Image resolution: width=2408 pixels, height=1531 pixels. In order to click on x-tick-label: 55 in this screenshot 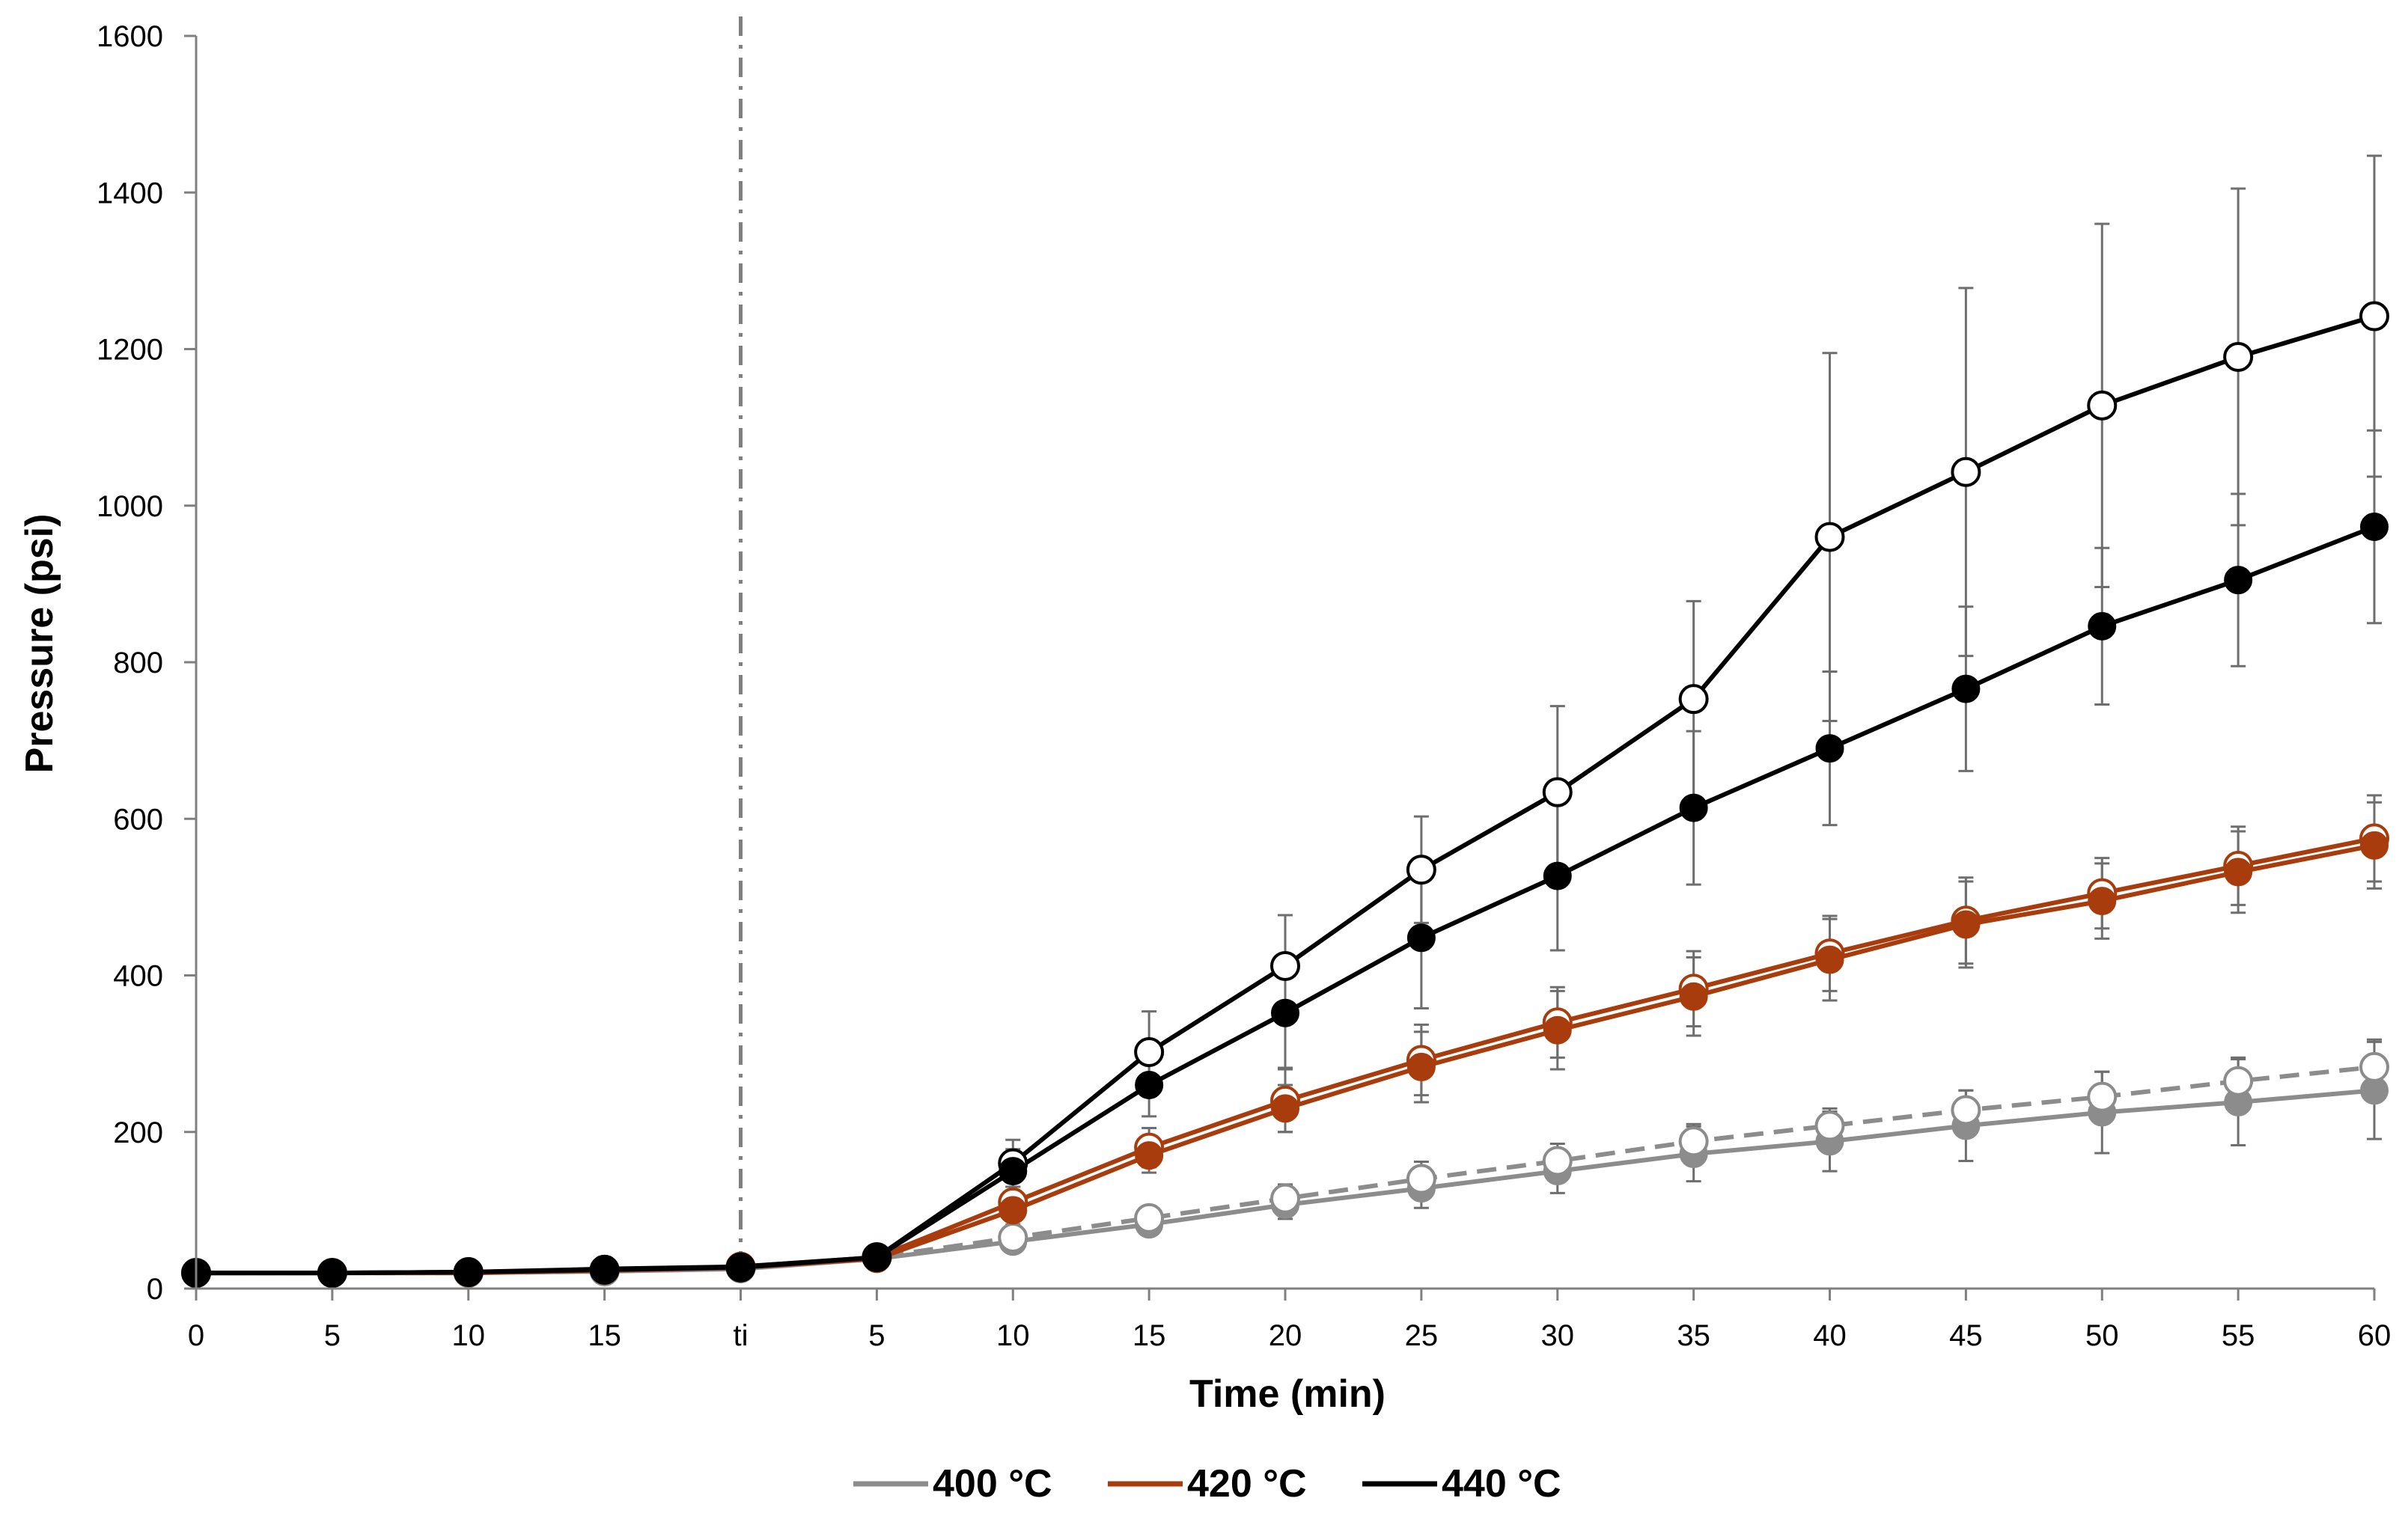, I will do `click(2238, 1335)`.